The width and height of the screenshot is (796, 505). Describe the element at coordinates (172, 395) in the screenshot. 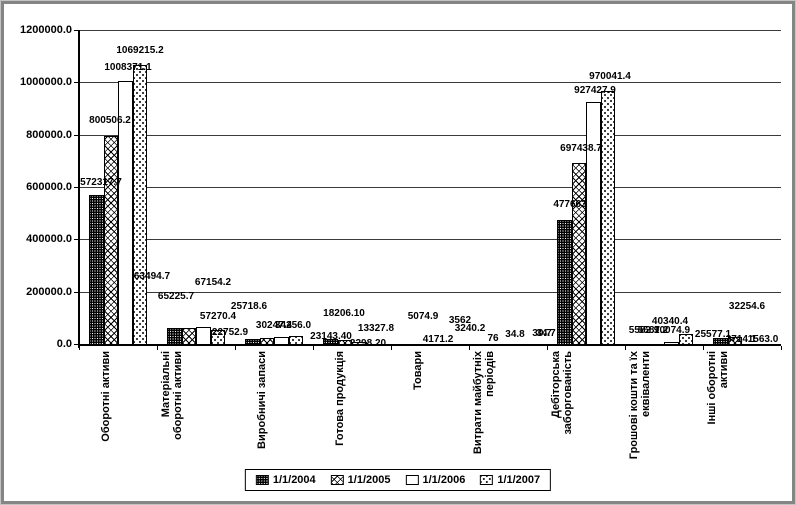

I see `category-label-2: Матеріальні оборотні активи` at that location.